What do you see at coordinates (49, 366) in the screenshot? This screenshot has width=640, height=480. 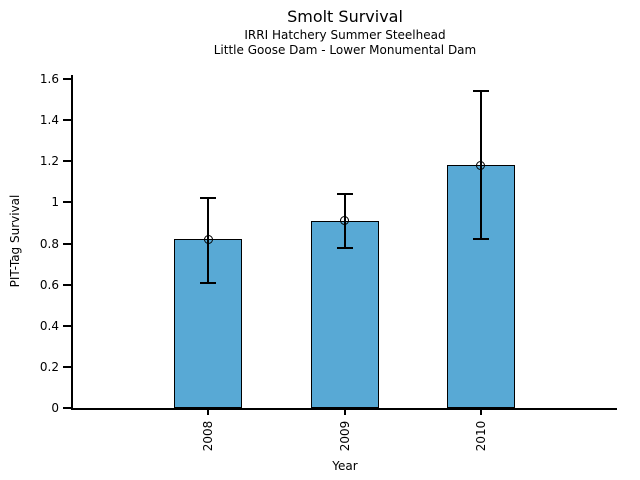 I see `y-tick-label: 0.2` at bounding box center [49, 366].